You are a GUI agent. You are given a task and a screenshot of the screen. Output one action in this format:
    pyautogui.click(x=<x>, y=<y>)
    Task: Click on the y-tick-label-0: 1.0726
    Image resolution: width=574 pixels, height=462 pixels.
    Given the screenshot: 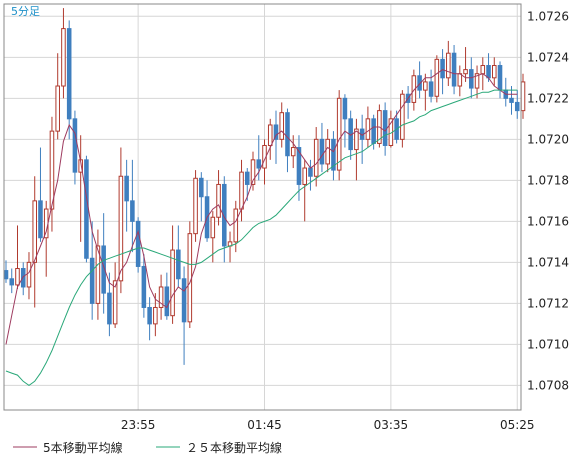 What is the action you would take?
    pyautogui.click(x=548, y=16)
    